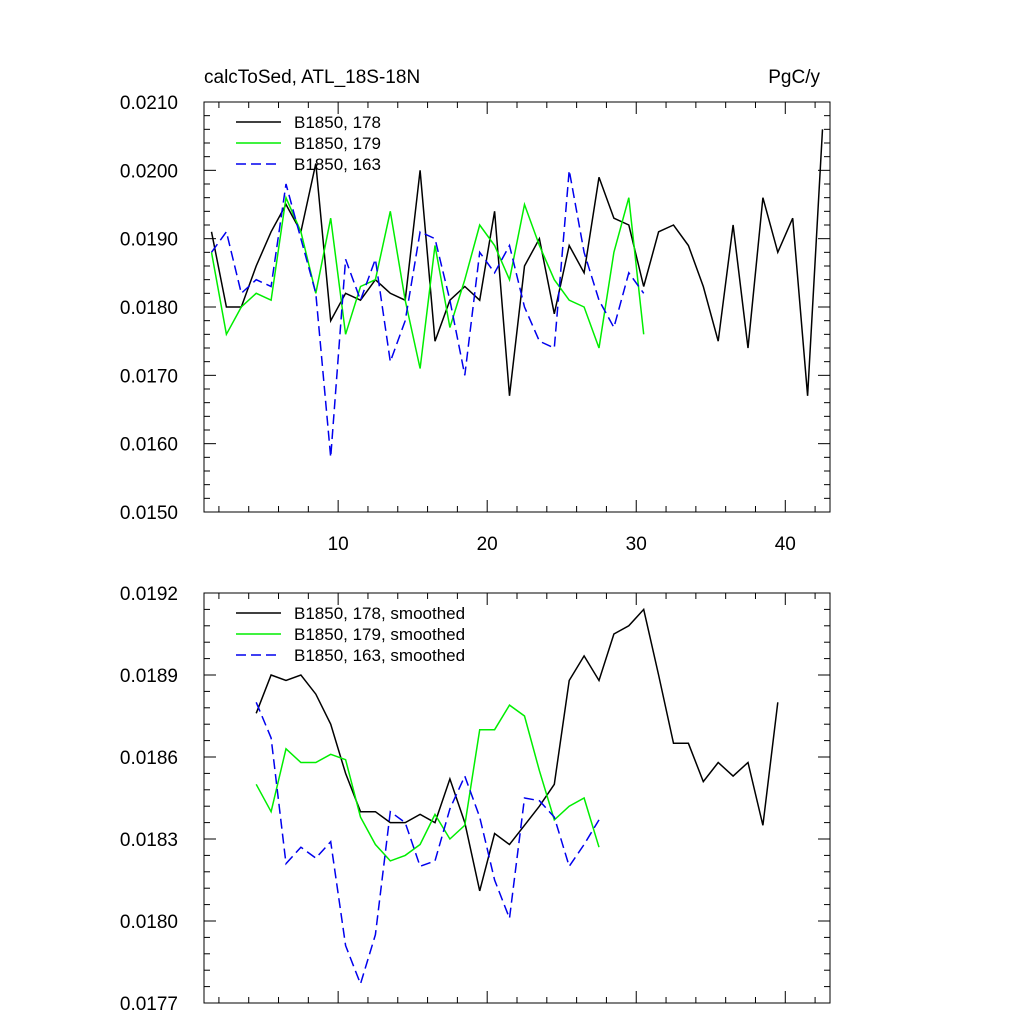 Image resolution: width=1024 pixels, height=1024 pixels. Describe the element at coordinates (636, 544) in the screenshot. I see `x-tick-label: 30` at that location.